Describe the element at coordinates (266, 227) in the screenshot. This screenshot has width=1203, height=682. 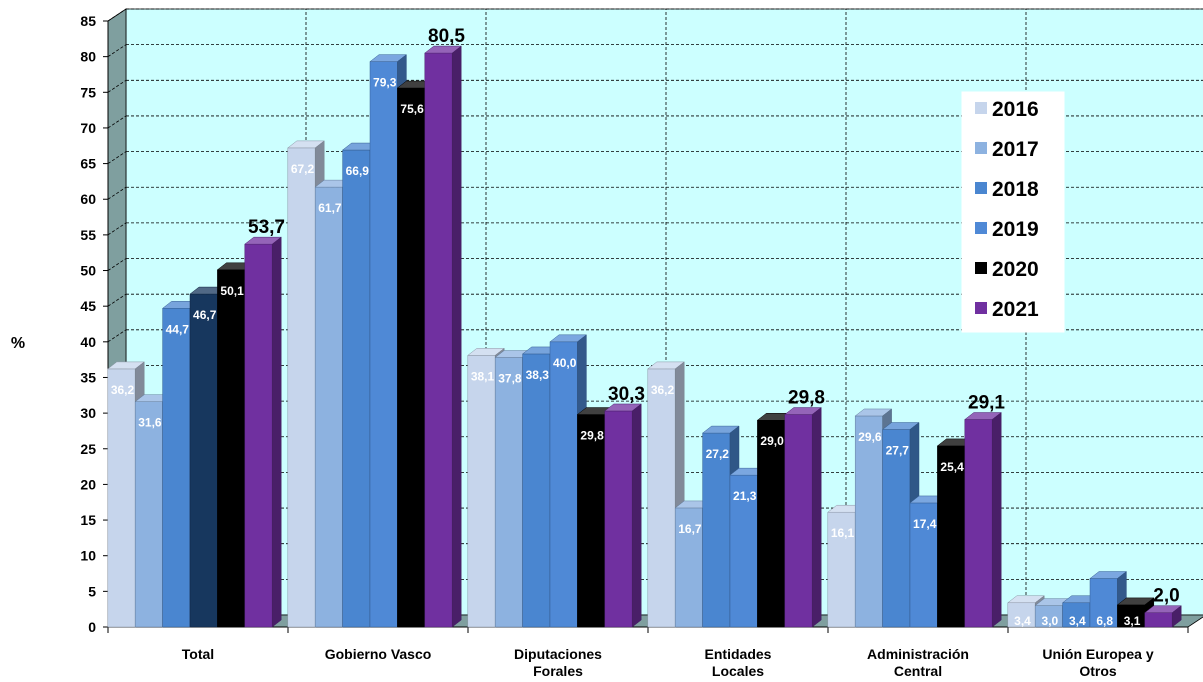
I see `data-label: 53,7` at that location.